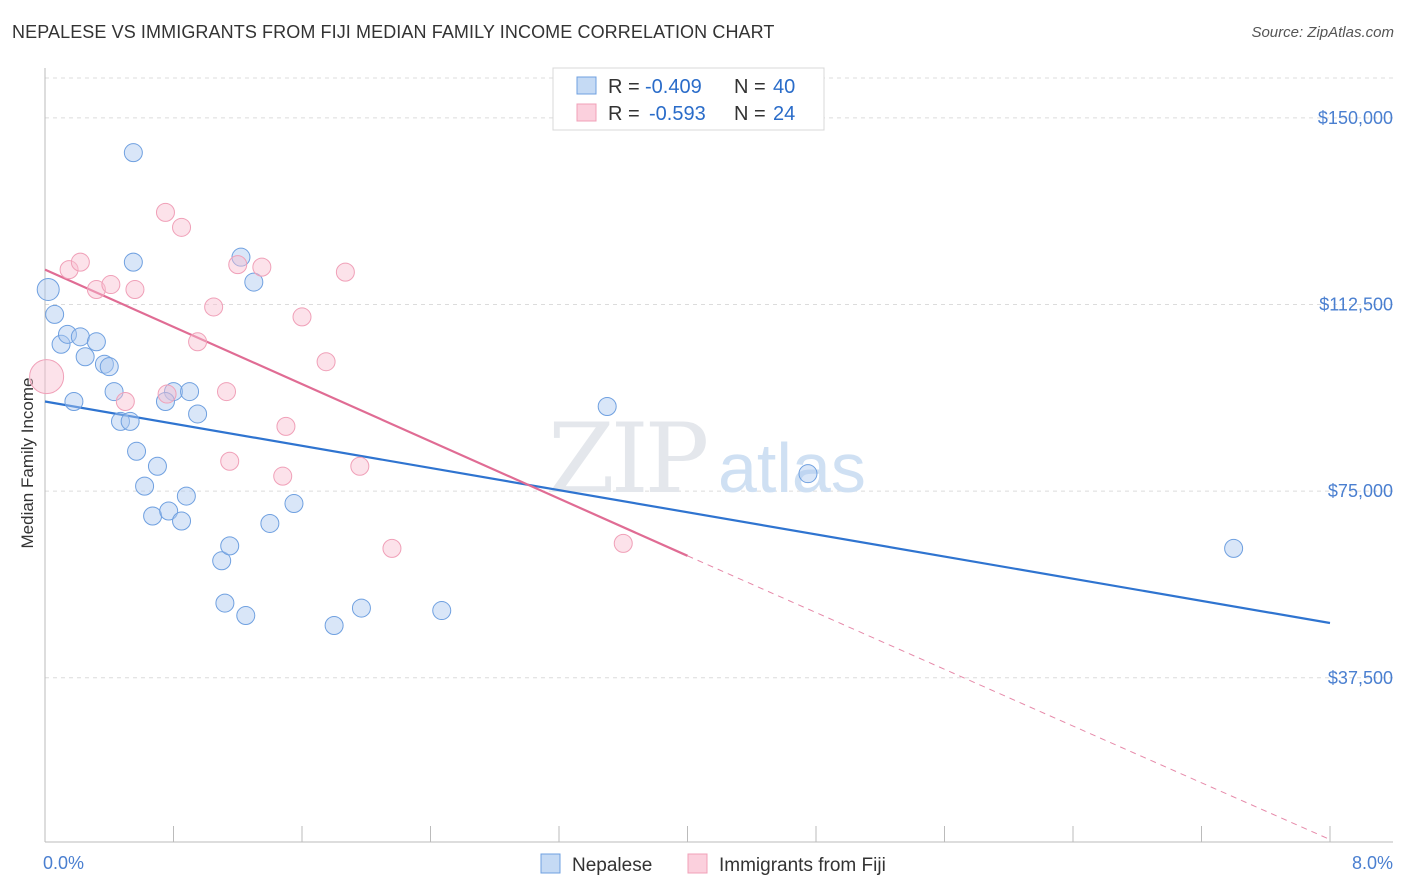 The width and height of the screenshot is (1406, 892). What do you see at coordinates (697, 863) in the screenshot?
I see `bottom-legend-swatch-fiji` at bounding box center [697, 863].